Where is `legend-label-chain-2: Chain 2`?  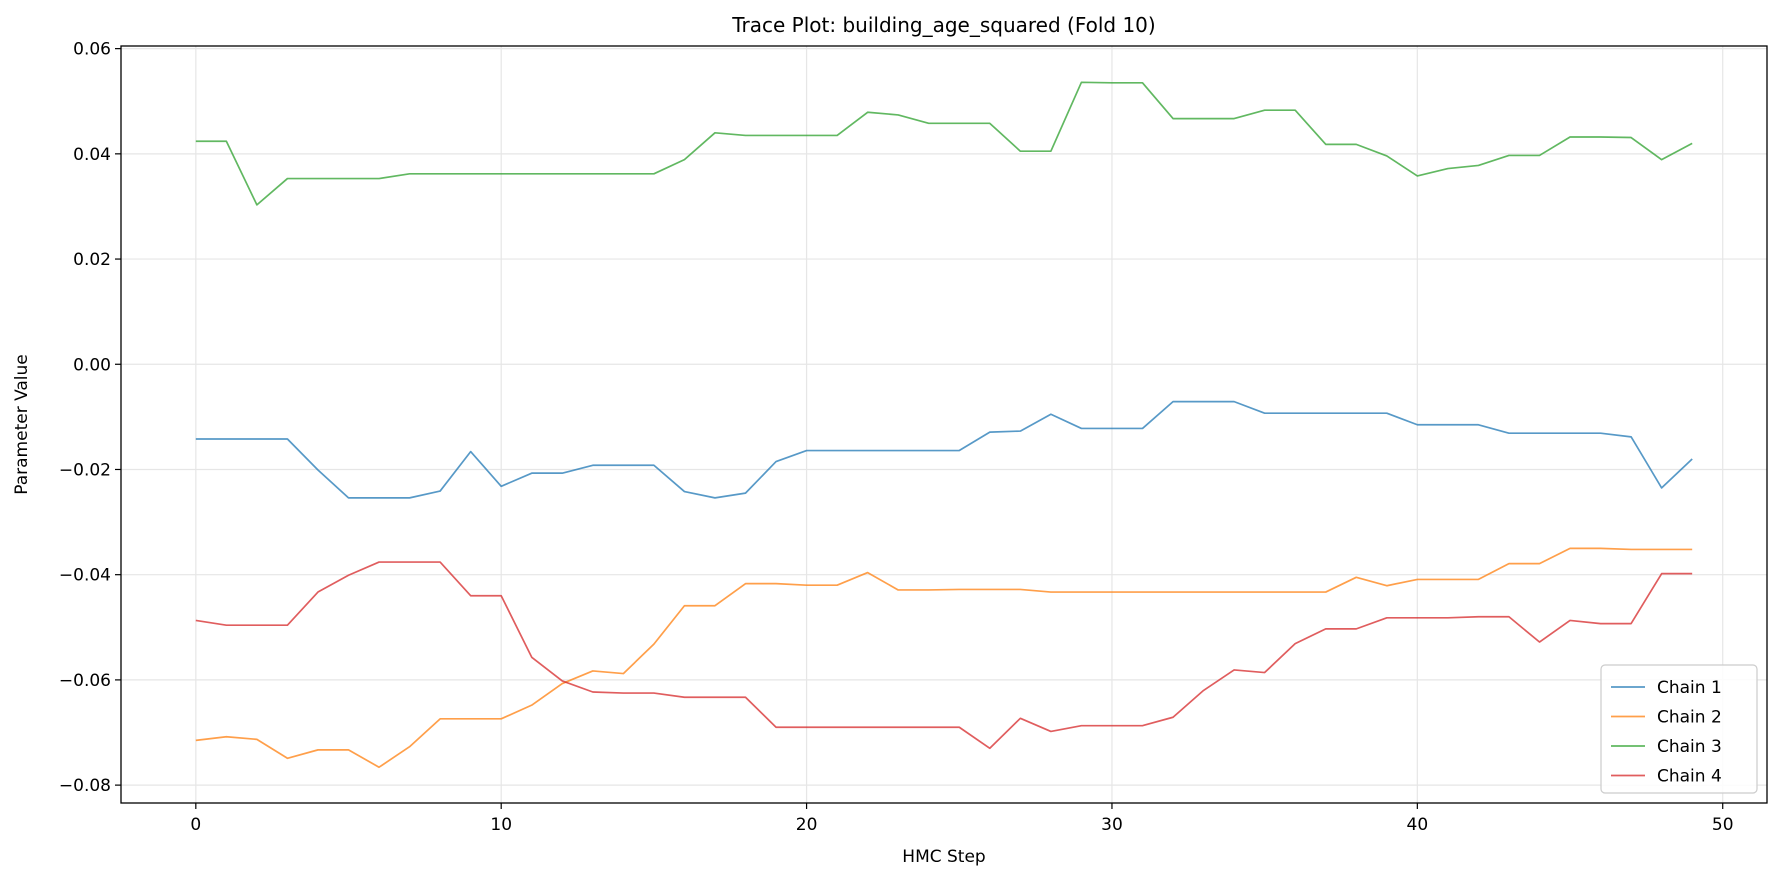
legend-label-chain-2: Chain 2 is located at coordinates (1689, 718).